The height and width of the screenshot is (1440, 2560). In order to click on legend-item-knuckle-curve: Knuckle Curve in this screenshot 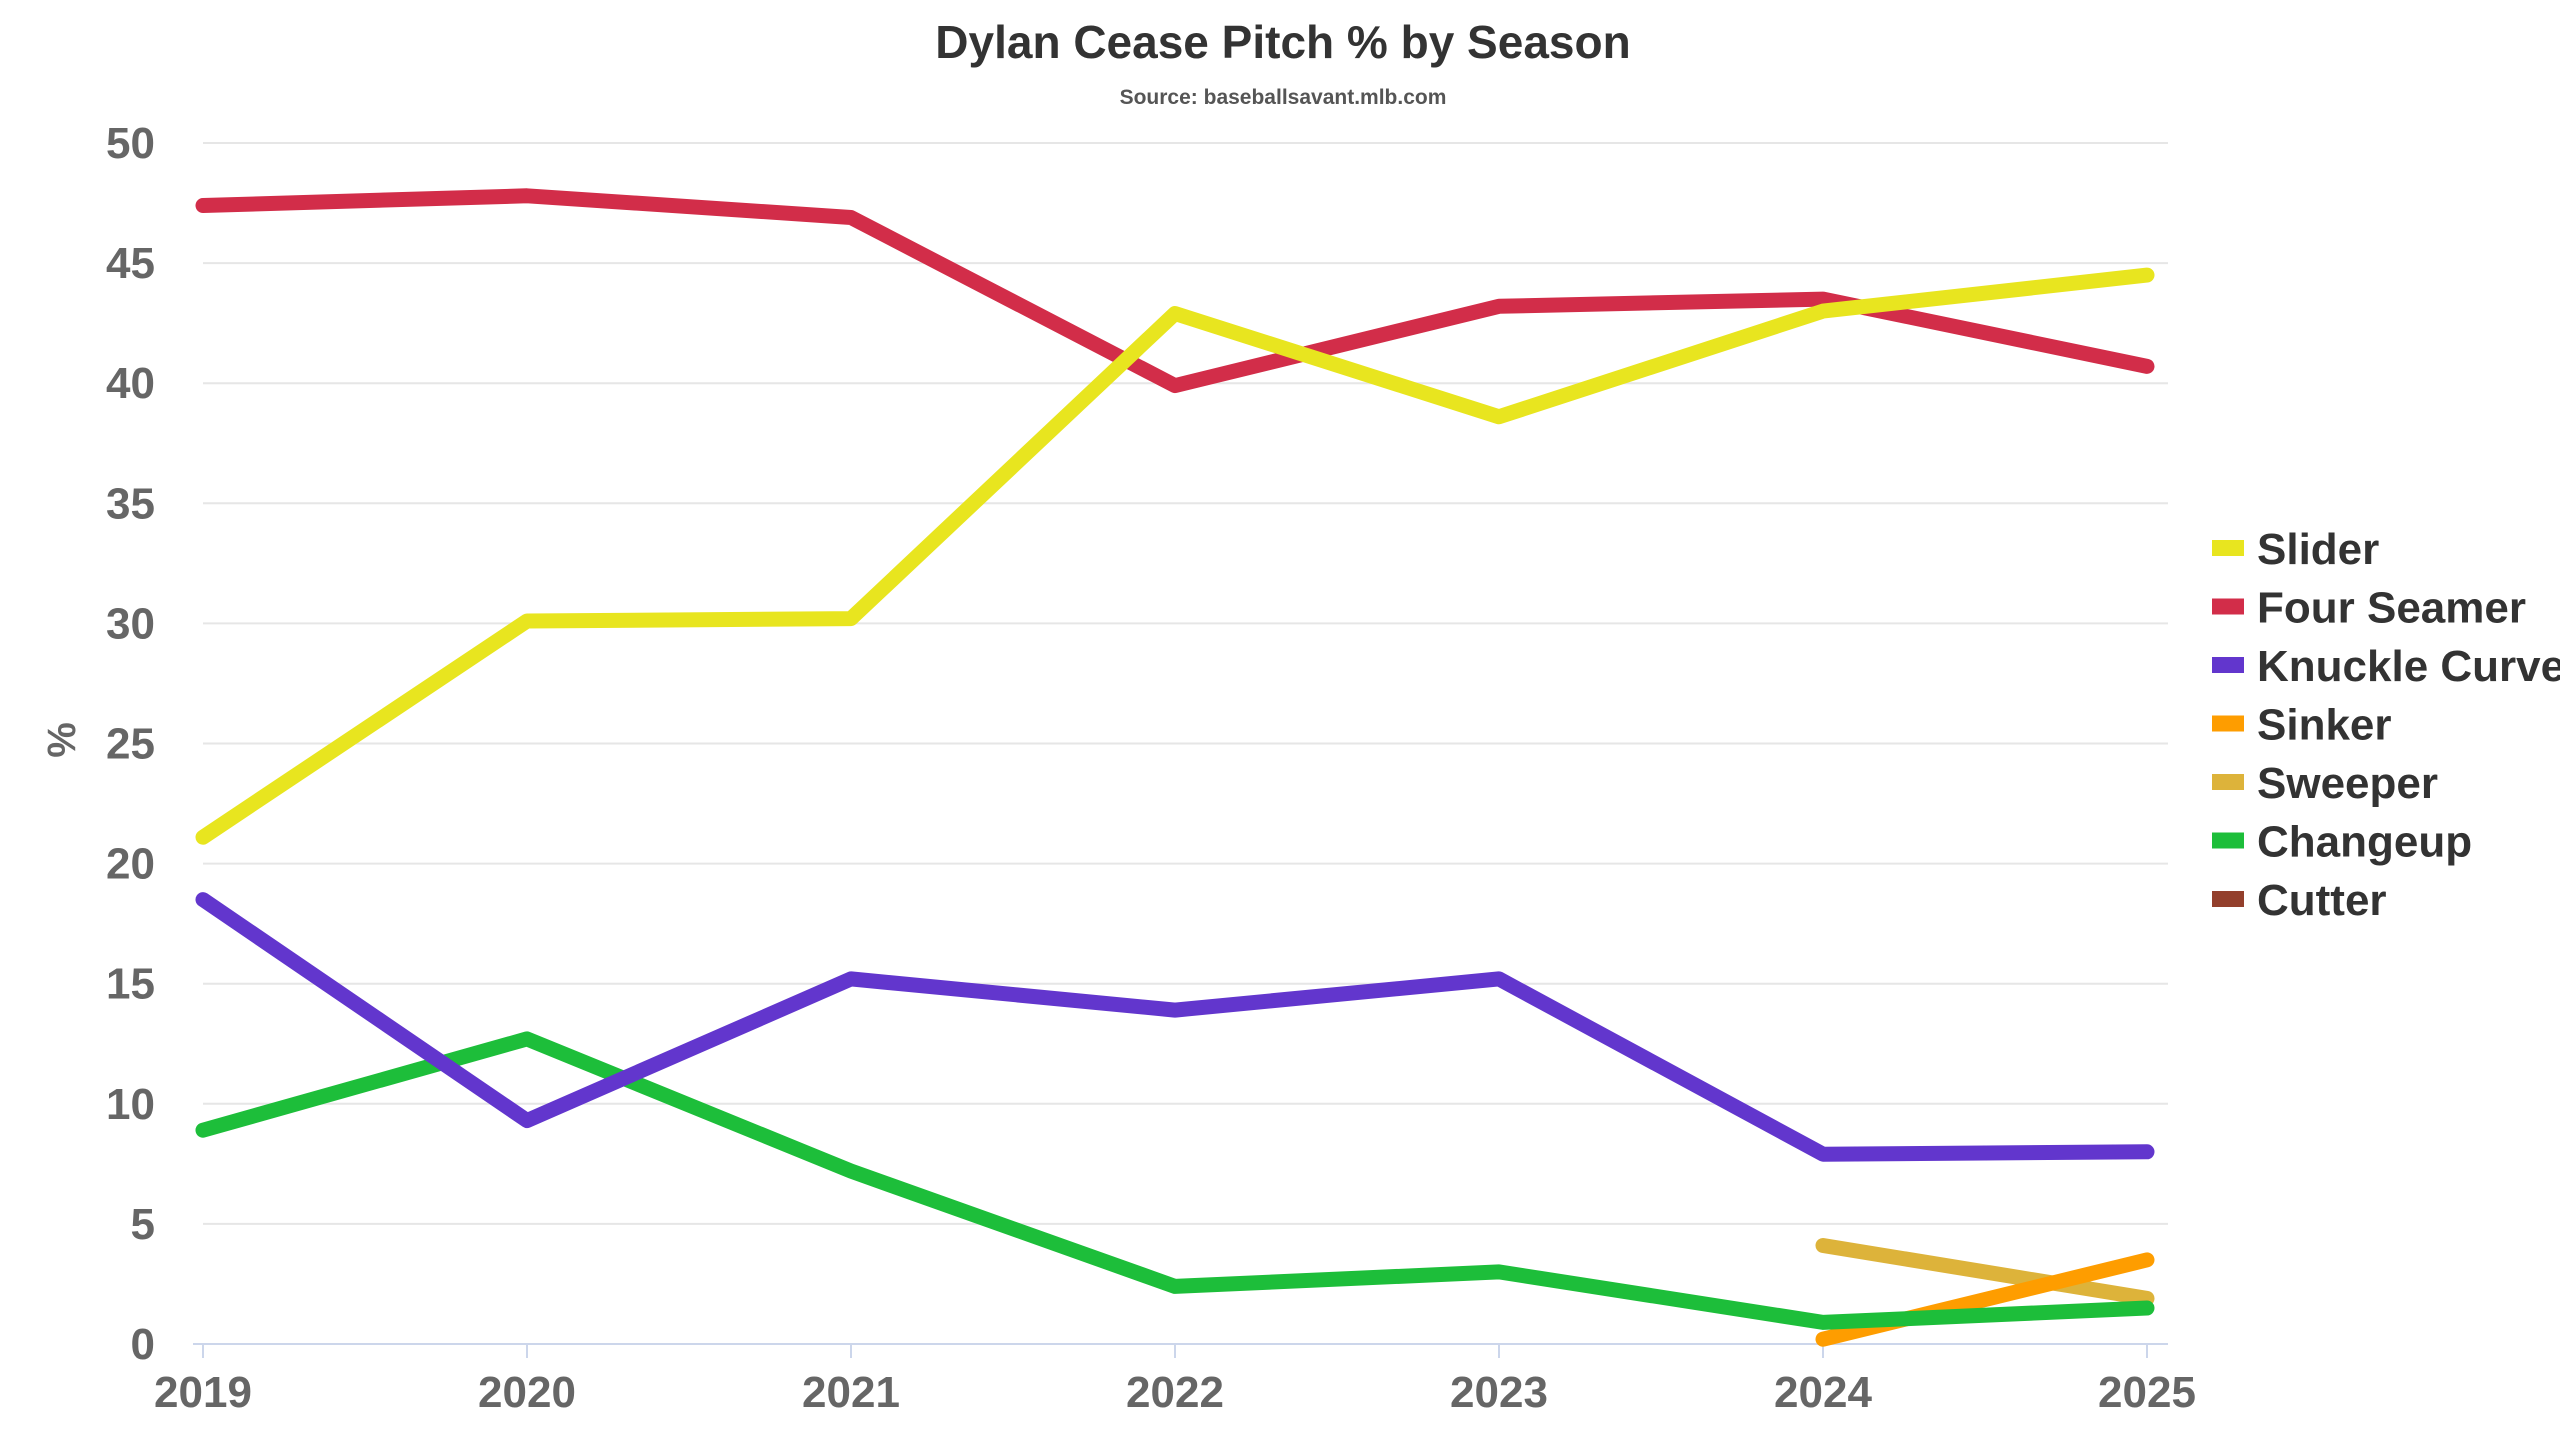, I will do `click(2386, 666)`.